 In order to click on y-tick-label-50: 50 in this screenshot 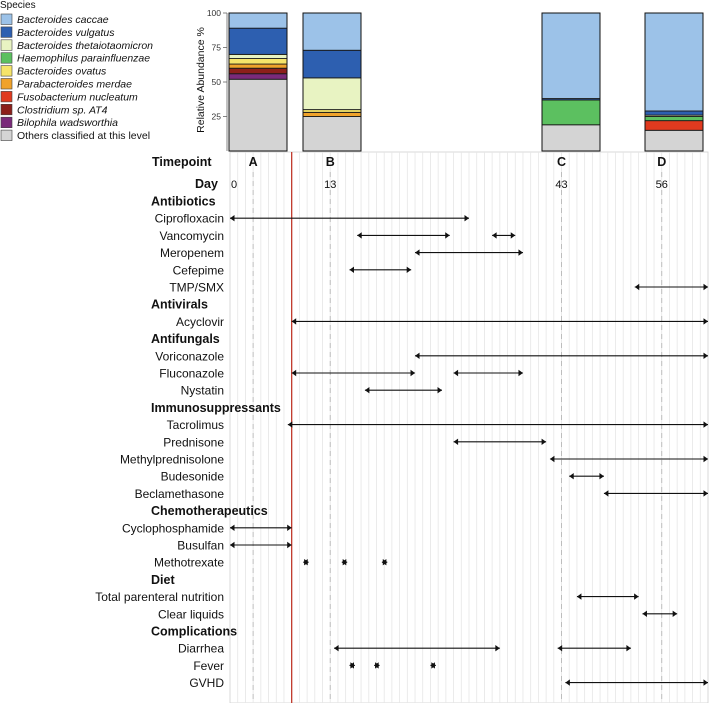, I will do `click(217, 82)`.